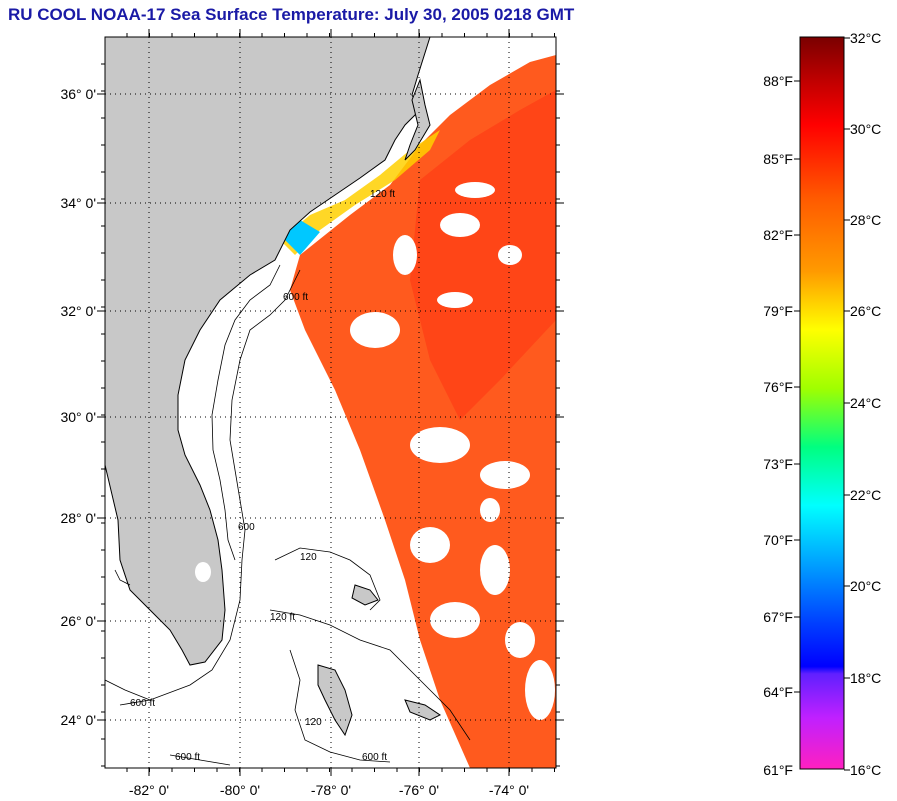 The height and width of the screenshot is (801, 897). What do you see at coordinates (778, 617) in the screenshot?
I see `cbar-f-67: 67°F` at bounding box center [778, 617].